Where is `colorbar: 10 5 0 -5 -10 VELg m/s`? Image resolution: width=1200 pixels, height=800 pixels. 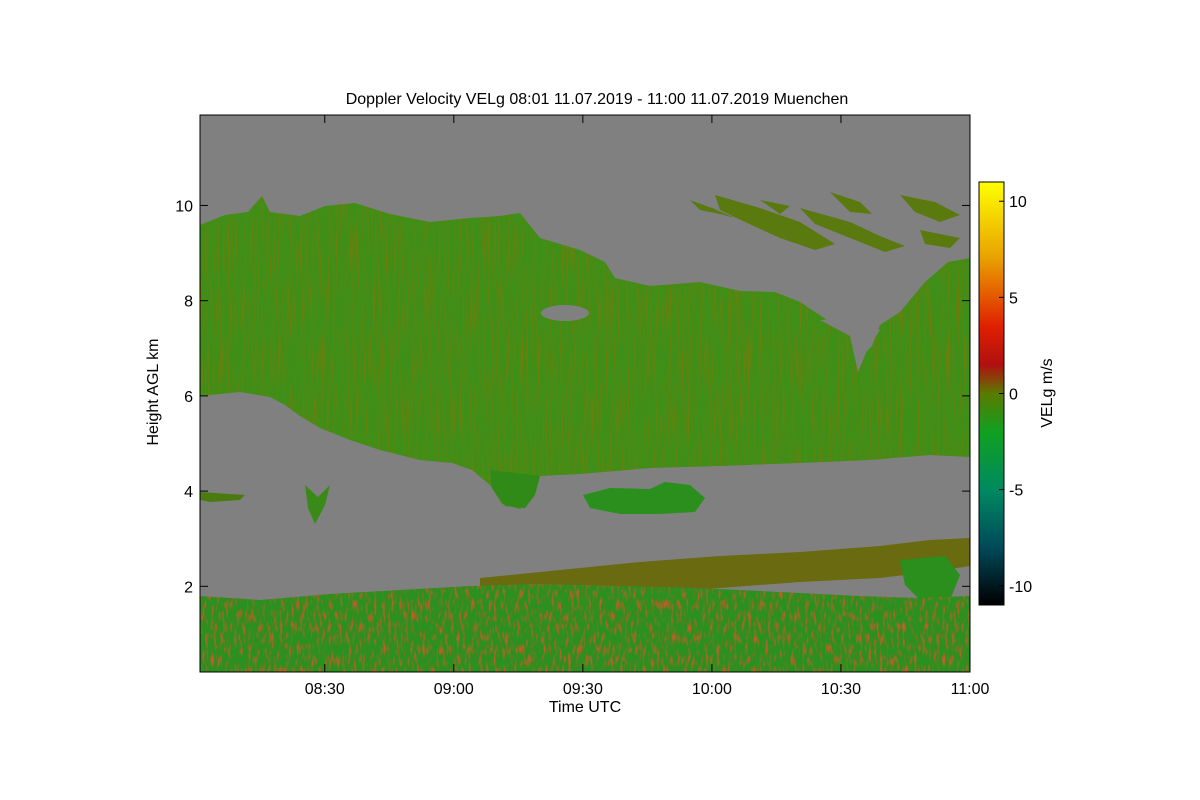 colorbar: 10 5 0 -5 -10 VELg m/s is located at coordinates (1017, 393).